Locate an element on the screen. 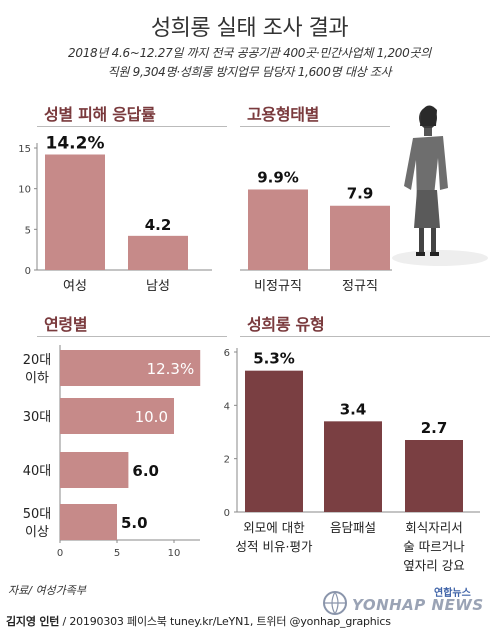 The height and width of the screenshot is (632, 499). type-value-label: 3.4 is located at coordinates (353, 409).